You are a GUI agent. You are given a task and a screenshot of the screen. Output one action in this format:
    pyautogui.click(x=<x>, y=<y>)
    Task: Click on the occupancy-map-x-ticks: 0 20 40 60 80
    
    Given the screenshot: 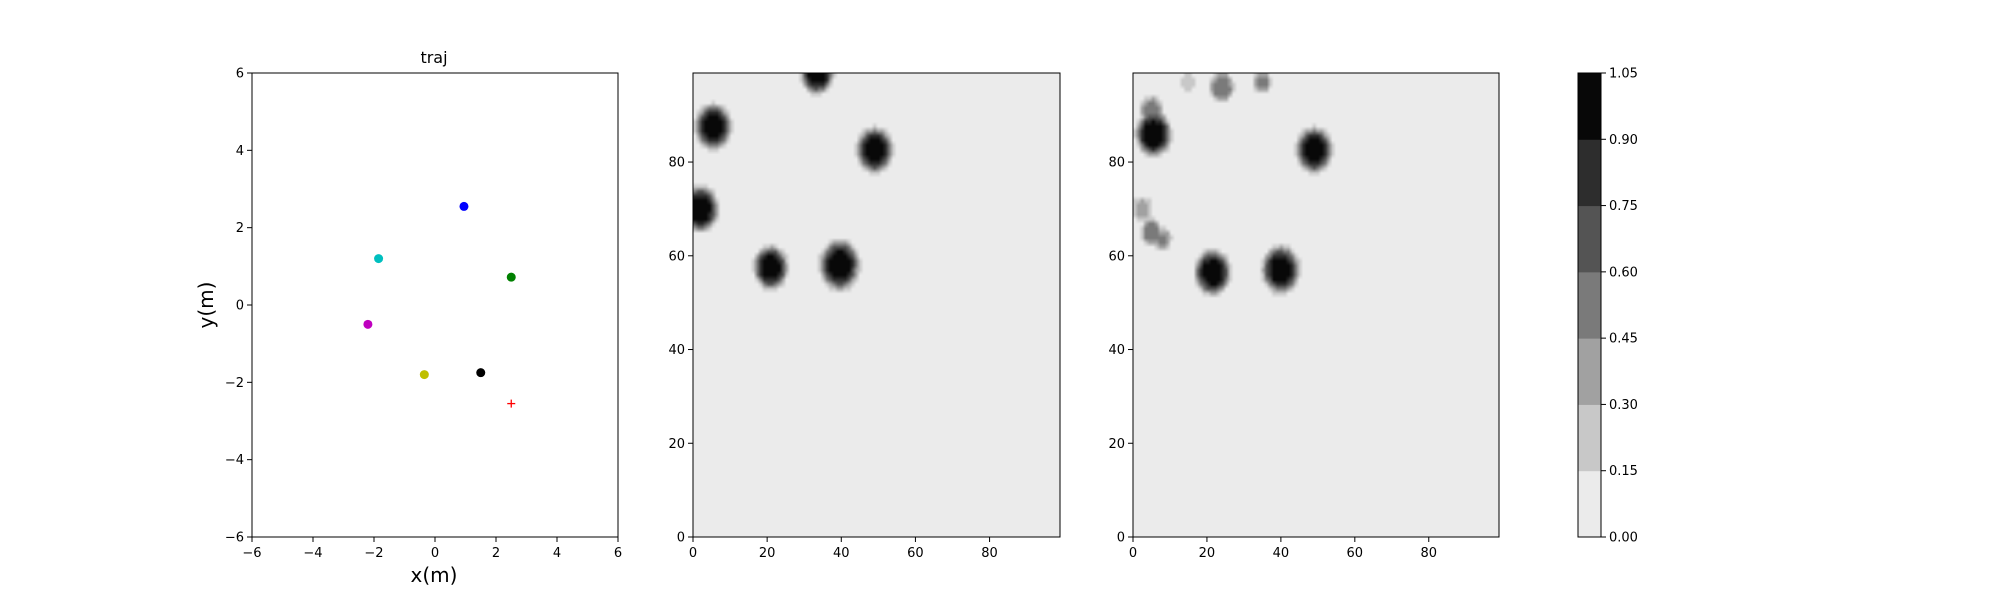 What is the action you would take?
    pyautogui.click(x=843, y=549)
    